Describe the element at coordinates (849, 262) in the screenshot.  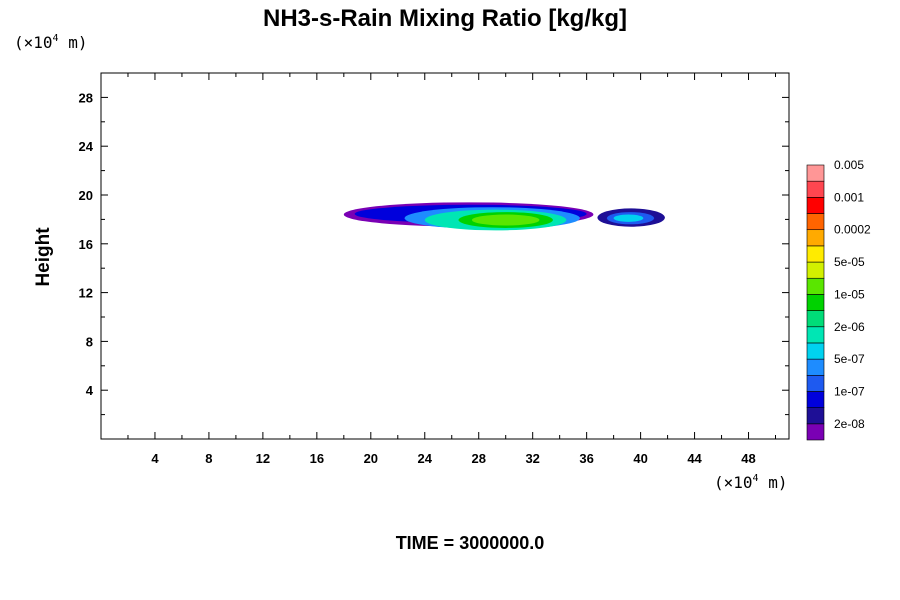
I see `colorbar-label: 5e-05` at that location.